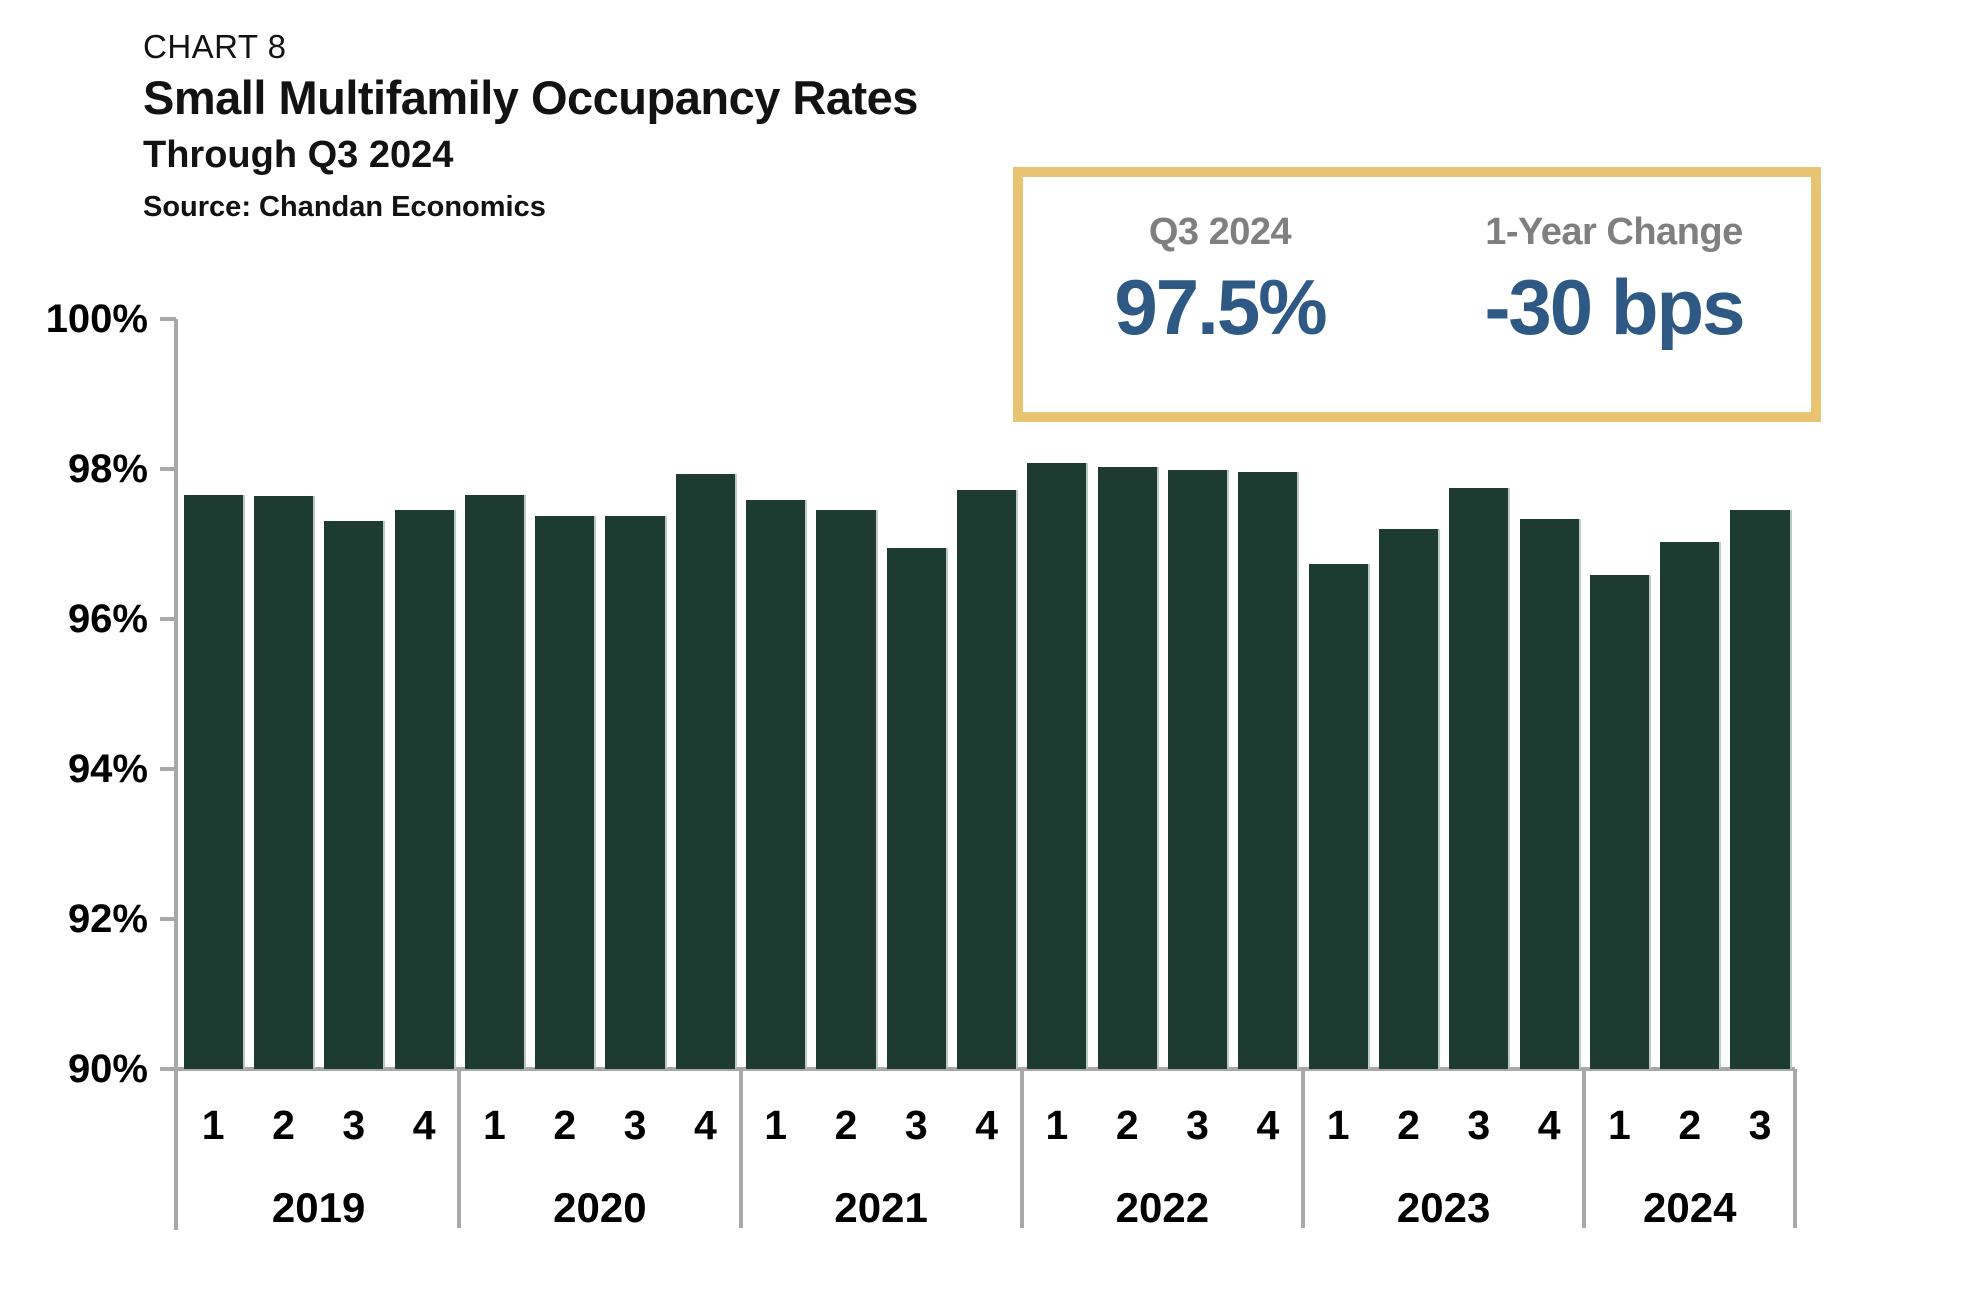 This screenshot has height=1297, width=1962. I want to click on chart-subtitle: Through Q3 2024, so click(298, 155).